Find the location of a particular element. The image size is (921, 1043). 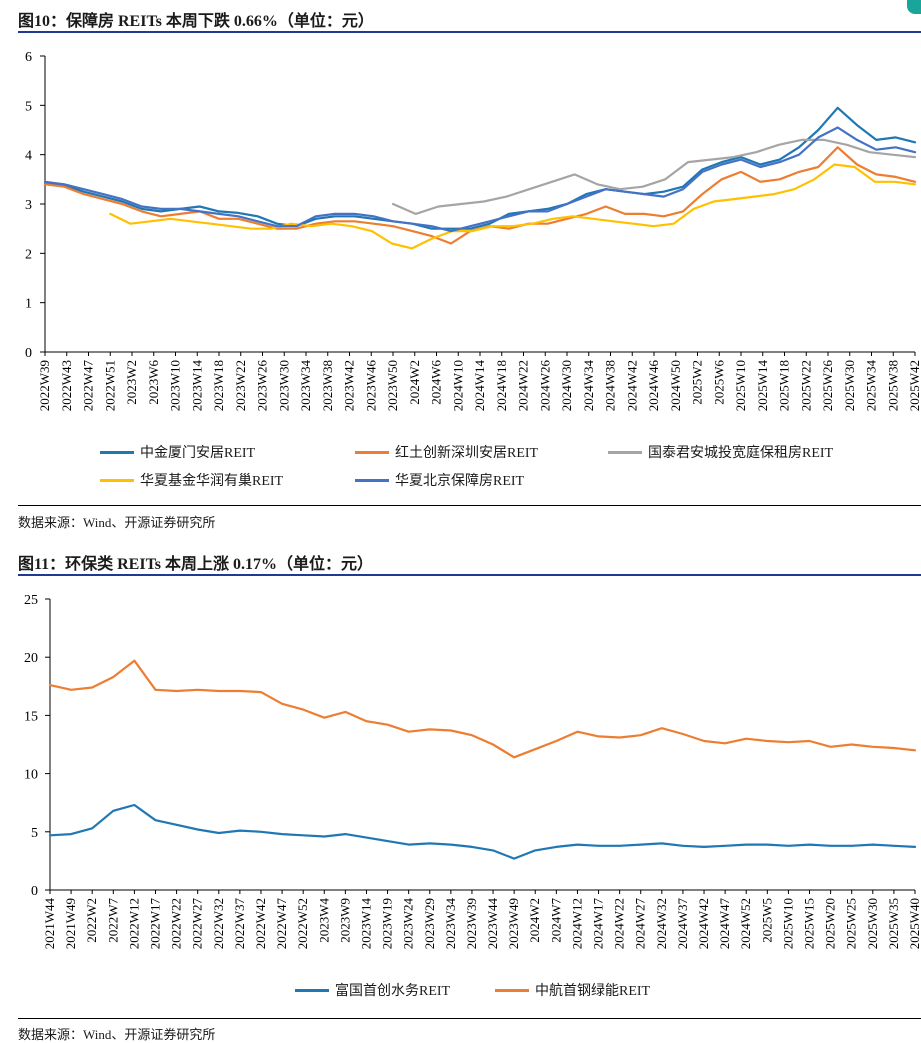

x-tick-label: 2022W7 is located at coordinates (112, 920).